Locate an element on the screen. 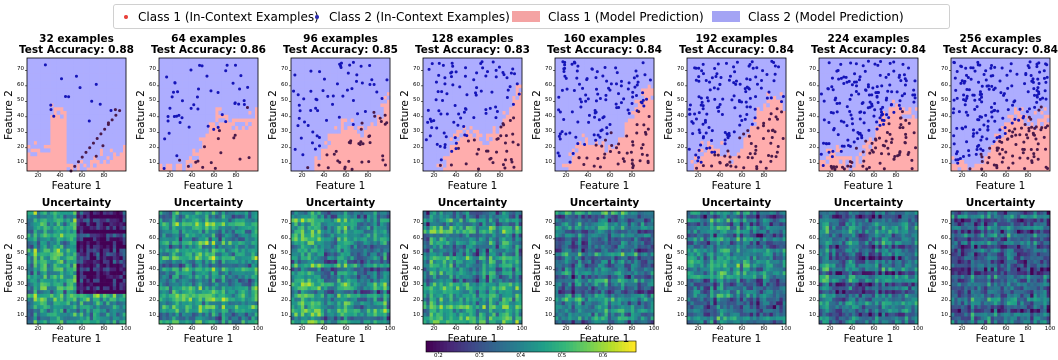  legend-label: Class 2 (In-Context Examples) is located at coordinates (419, 16).